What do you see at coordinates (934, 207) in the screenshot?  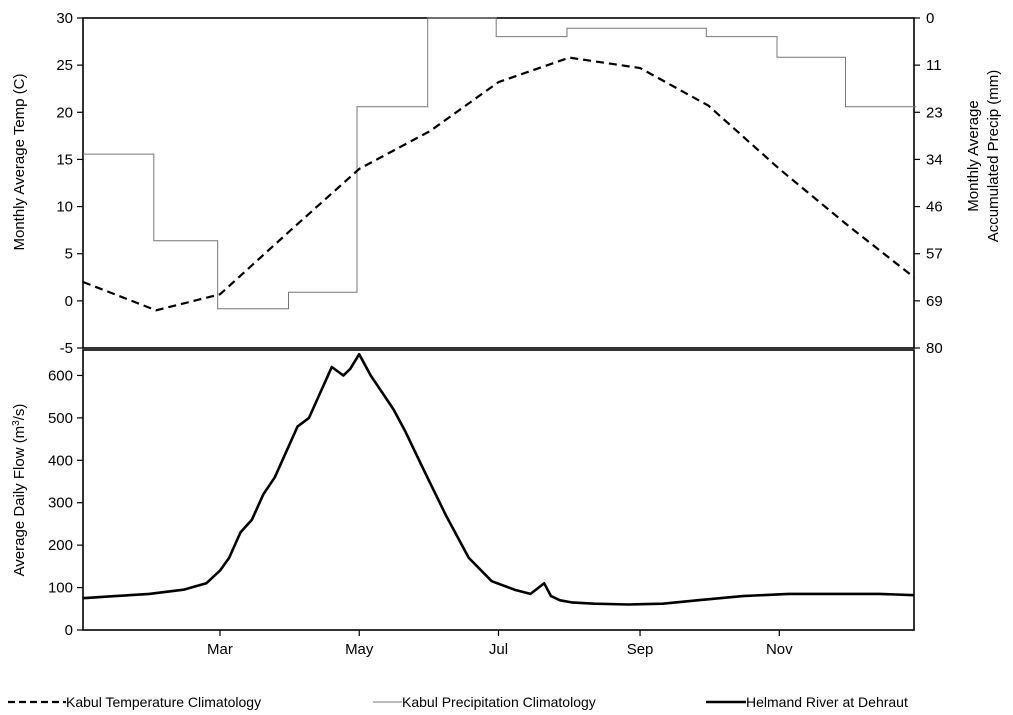 I see `top-y2-tick-label: 46` at bounding box center [934, 207].